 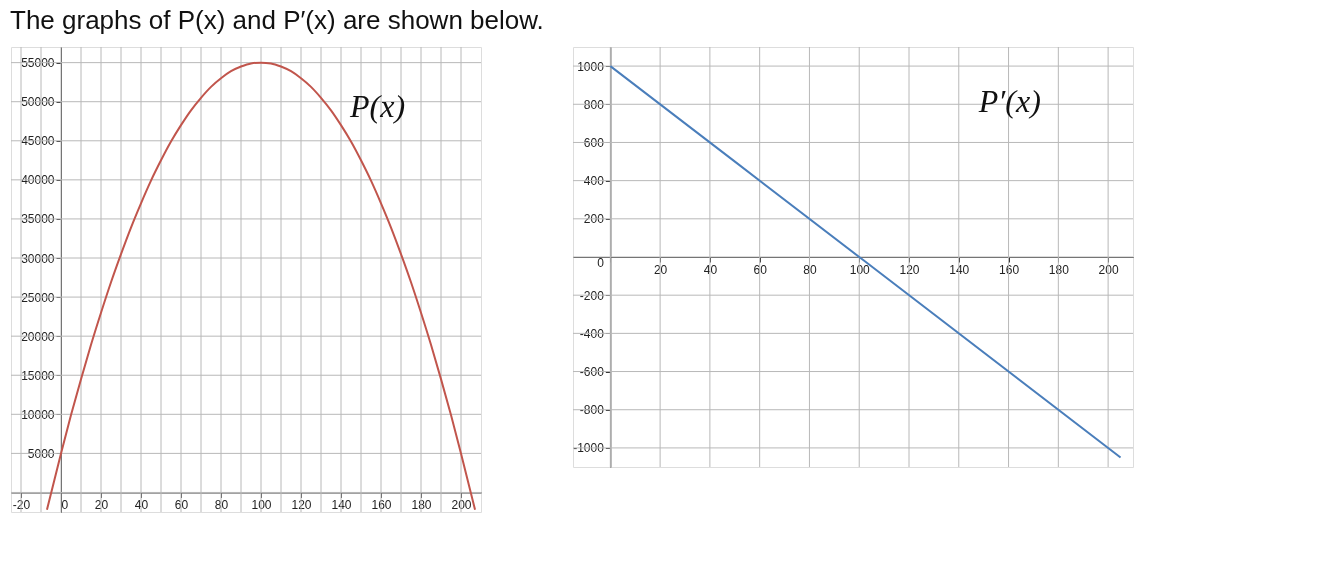 What do you see at coordinates (38, 375) in the screenshot?
I see `y-tick-label: 15000` at bounding box center [38, 375].